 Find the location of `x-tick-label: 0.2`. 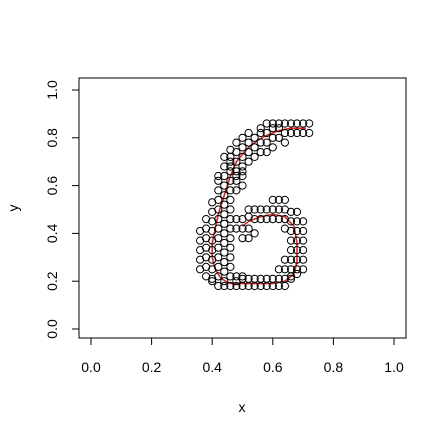

x-tick-label: 0.2 is located at coordinates (152, 367).